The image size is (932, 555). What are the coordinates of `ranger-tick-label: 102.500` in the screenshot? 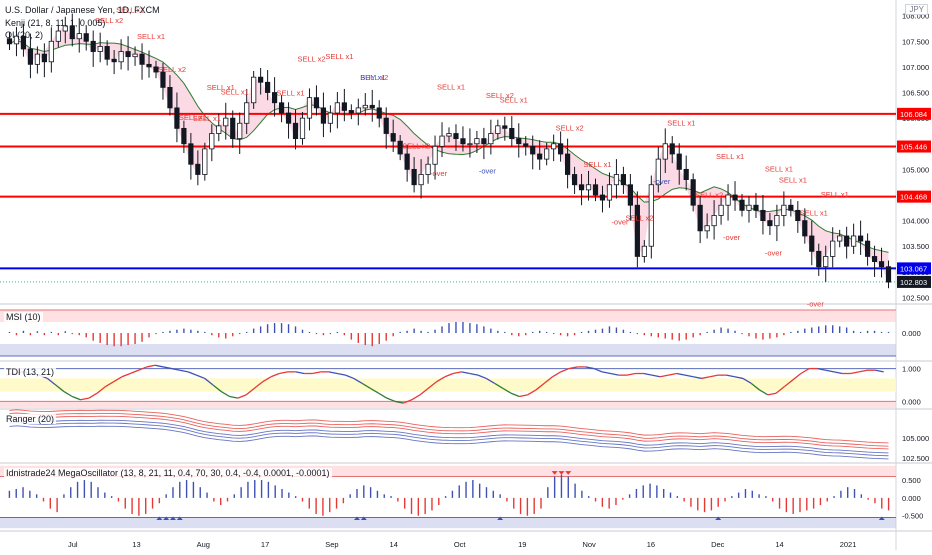 It's located at (915, 458).